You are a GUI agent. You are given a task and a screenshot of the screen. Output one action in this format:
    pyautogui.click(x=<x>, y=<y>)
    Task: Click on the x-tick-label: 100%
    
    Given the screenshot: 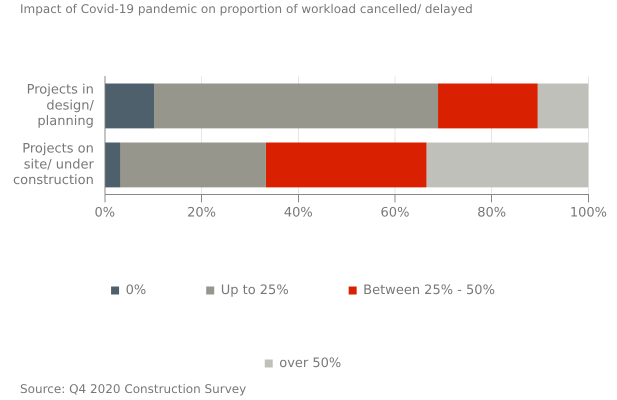 What is the action you would take?
    pyautogui.click(x=589, y=213)
    